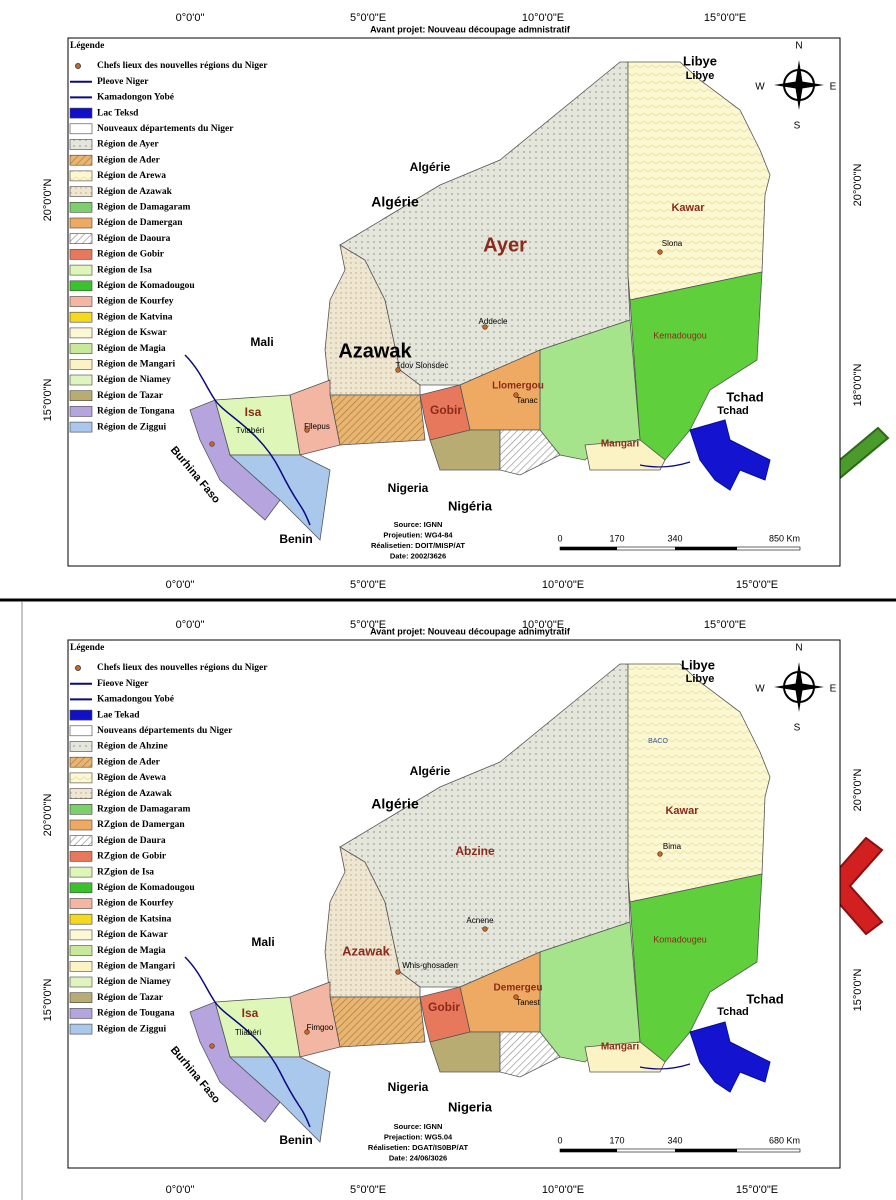 This screenshot has height=1200, width=896. Describe the element at coordinates (295, 539) in the screenshot. I see `map-label: Benin` at that location.